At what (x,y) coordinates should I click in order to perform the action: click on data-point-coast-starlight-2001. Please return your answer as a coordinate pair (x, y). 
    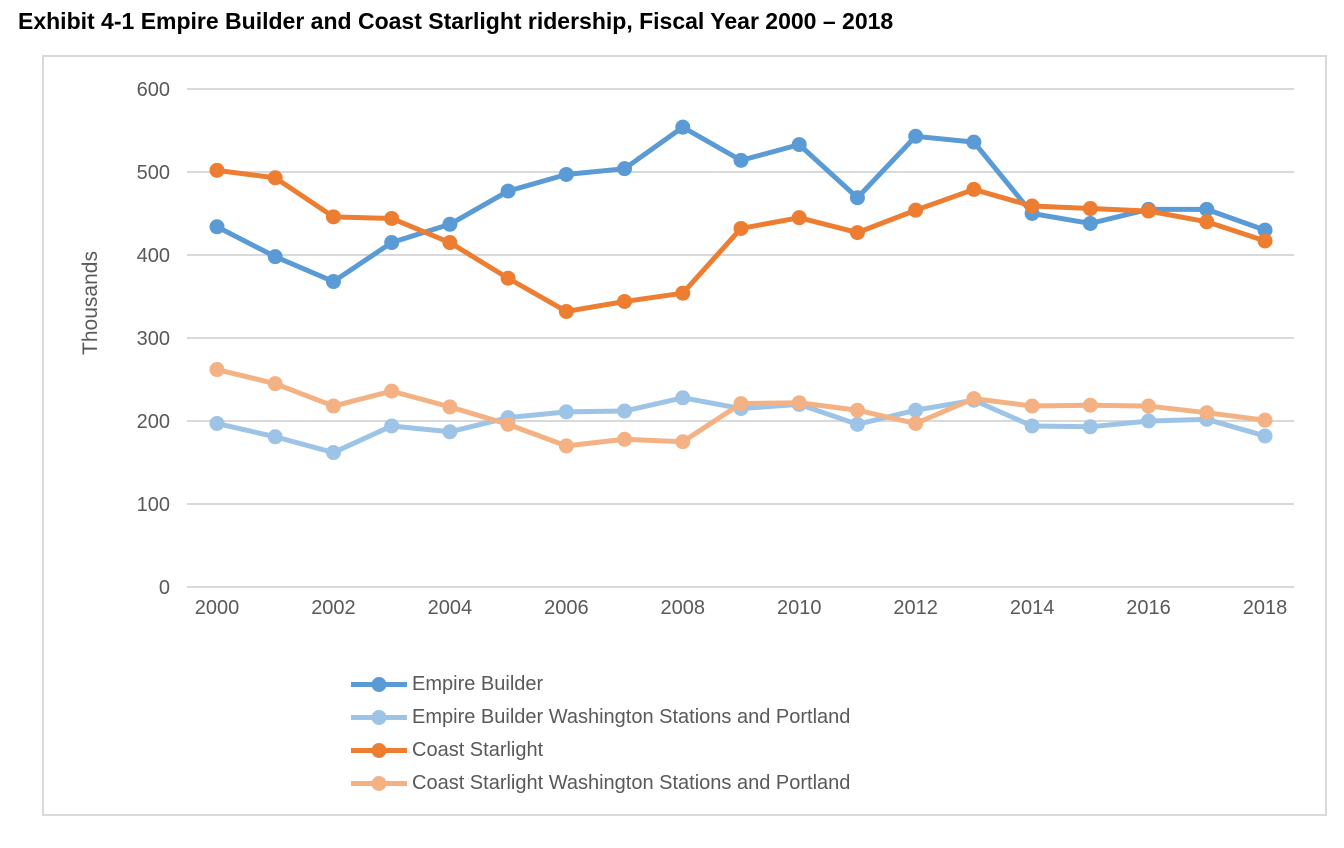
    Looking at the image, I should click on (275, 178).